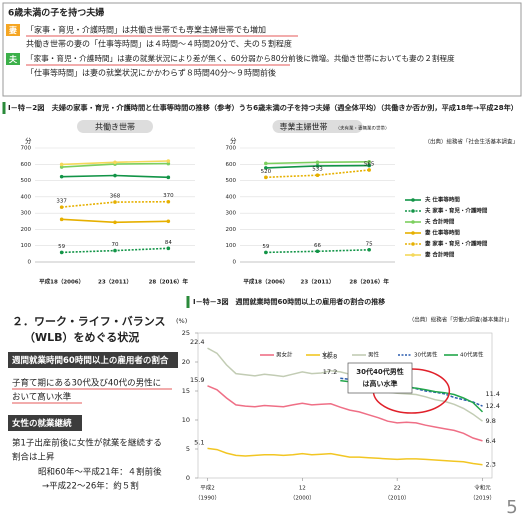 The width and height of the screenshot is (524, 524). I want to click on husband-badge, so click(13, 59).